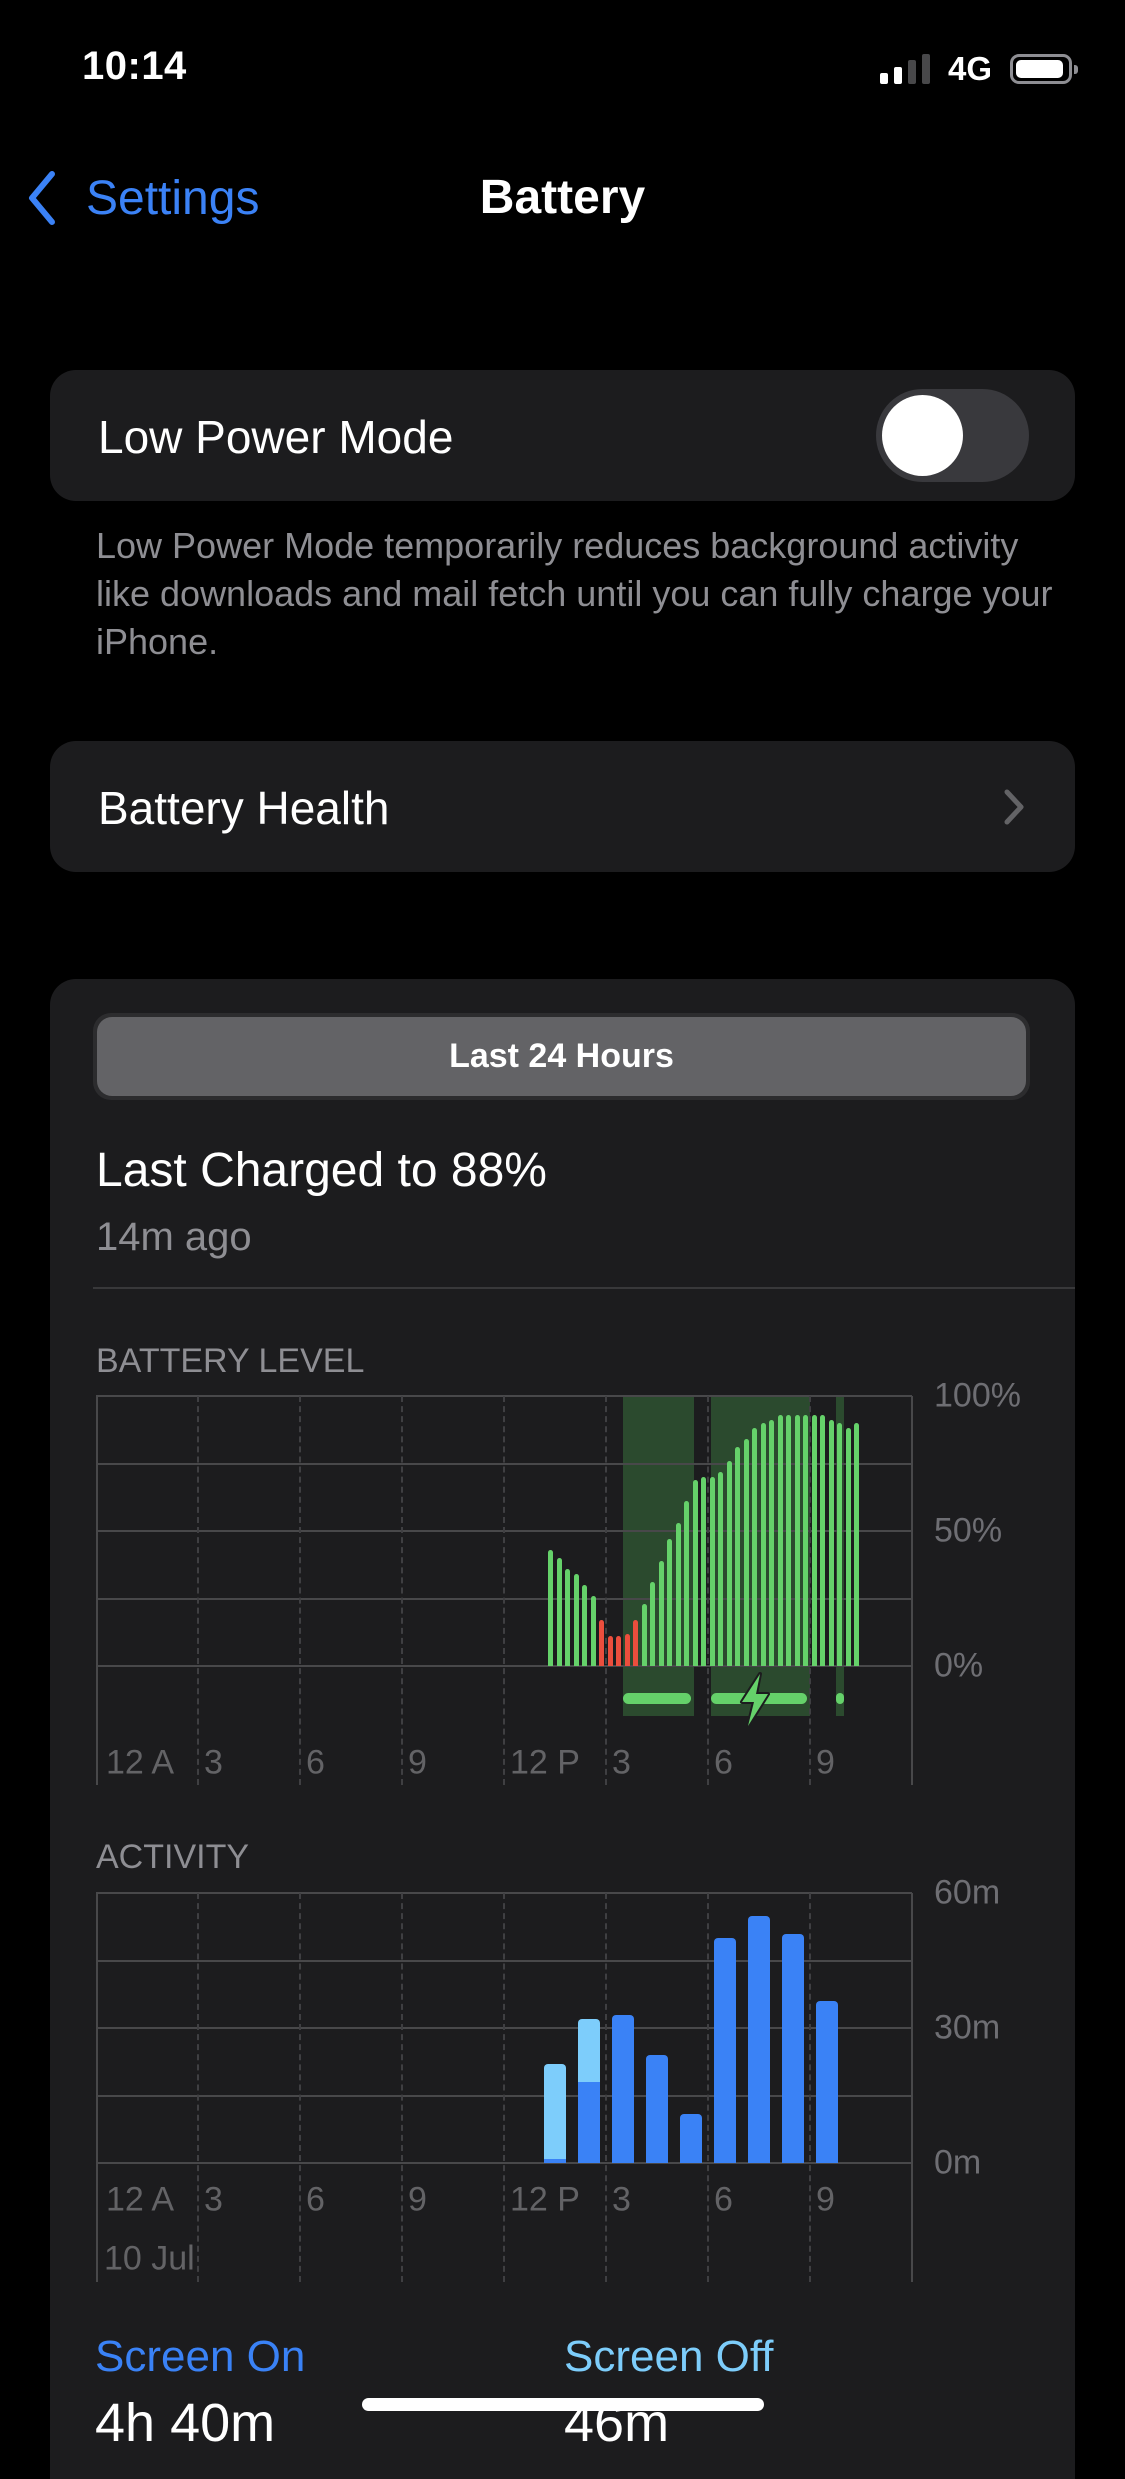  I want to click on screen-on-label: Screen On, so click(200, 2356).